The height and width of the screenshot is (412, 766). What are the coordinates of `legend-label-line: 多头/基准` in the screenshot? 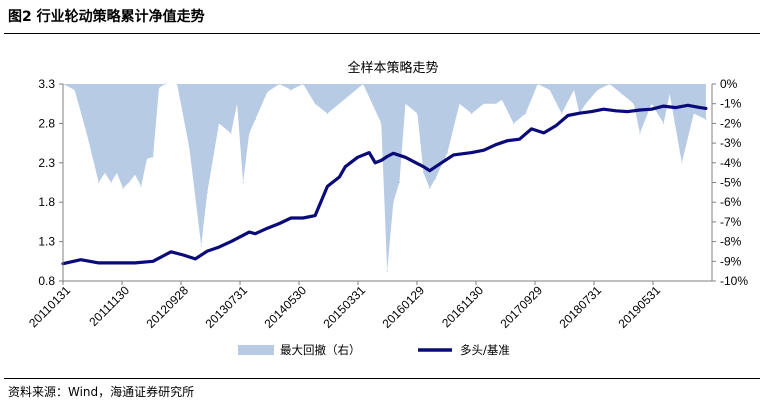 It's located at (485, 350).